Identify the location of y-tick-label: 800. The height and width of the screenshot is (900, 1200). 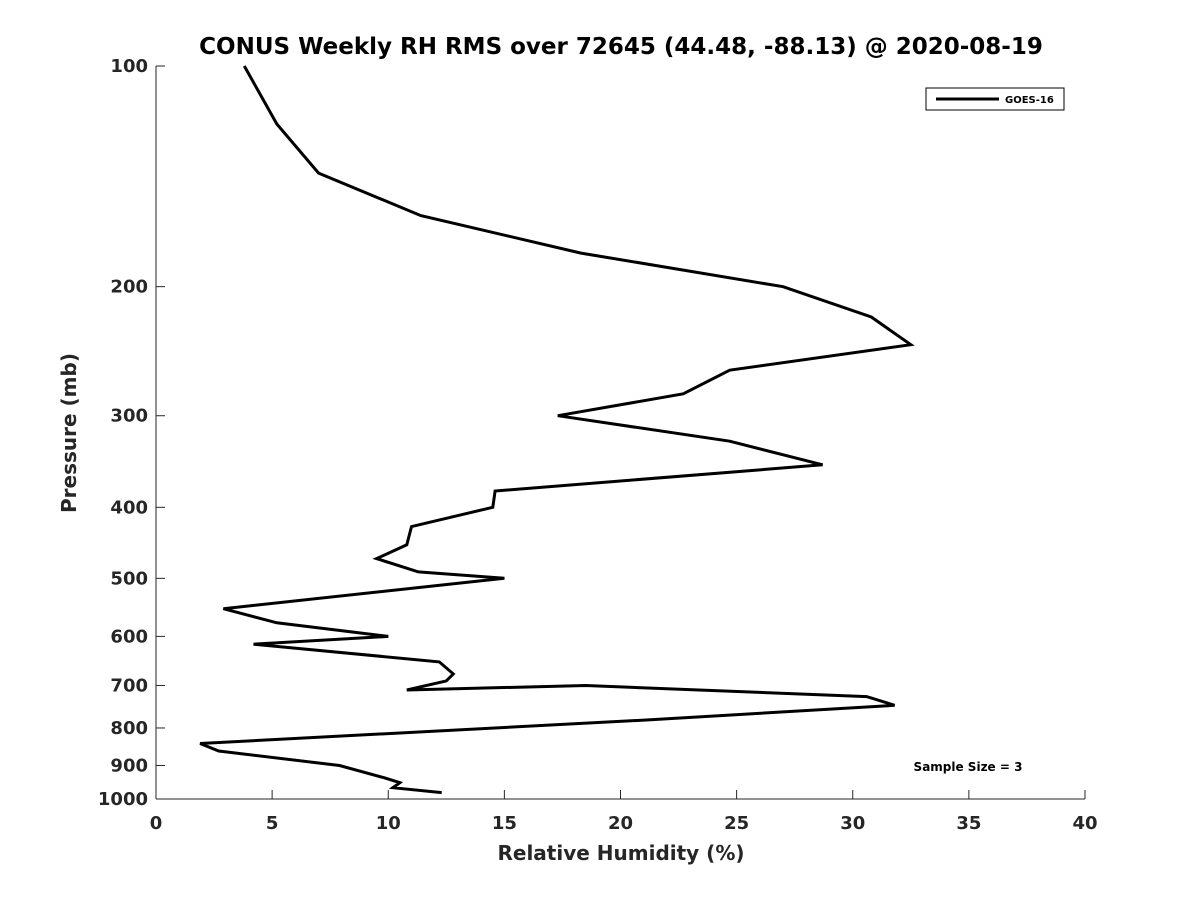
(129, 728).